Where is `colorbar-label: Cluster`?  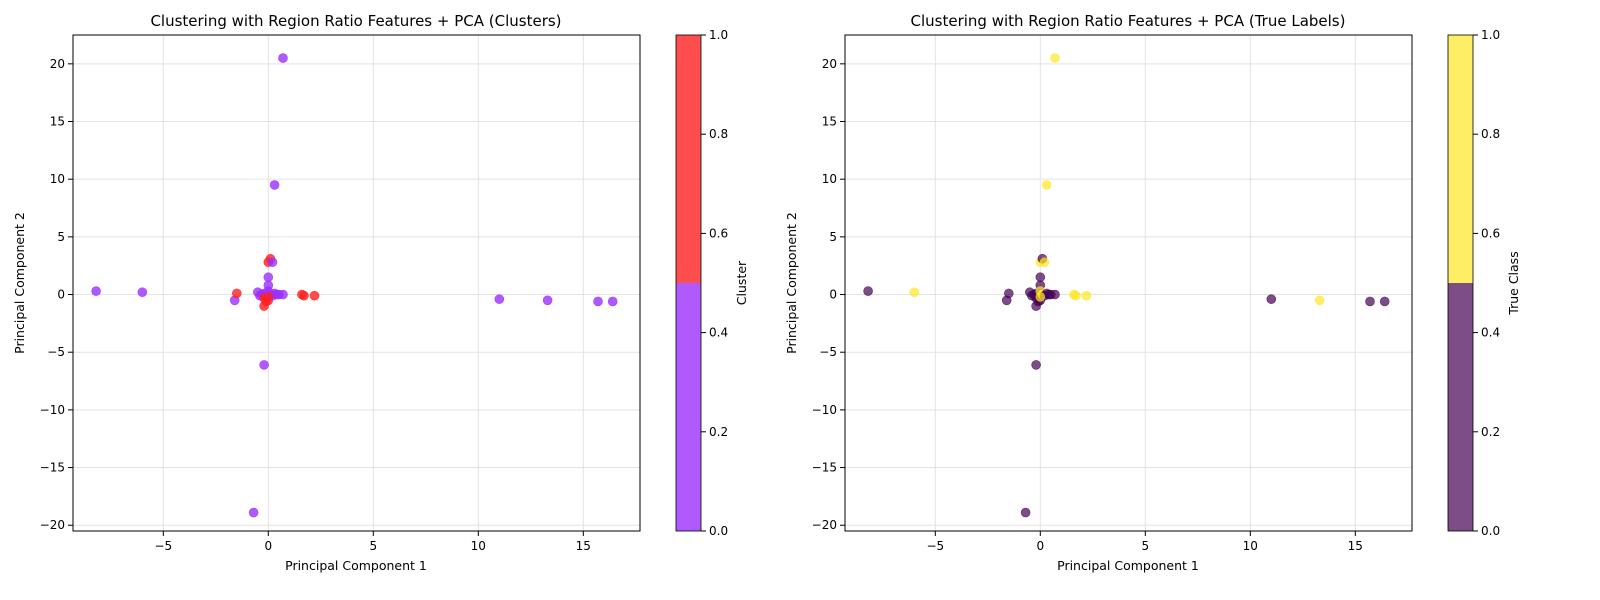 colorbar-label: Cluster is located at coordinates (741, 282).